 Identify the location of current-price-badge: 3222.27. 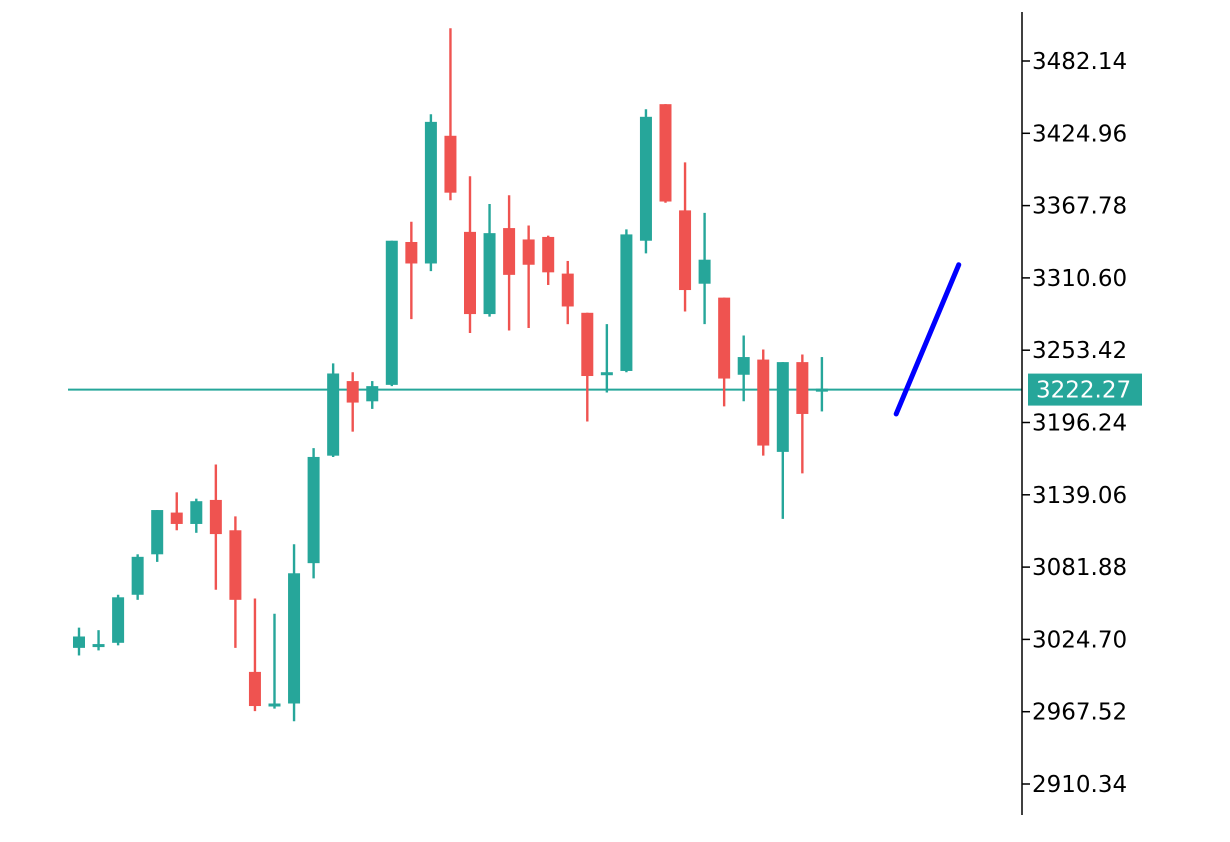
(1085, 389).